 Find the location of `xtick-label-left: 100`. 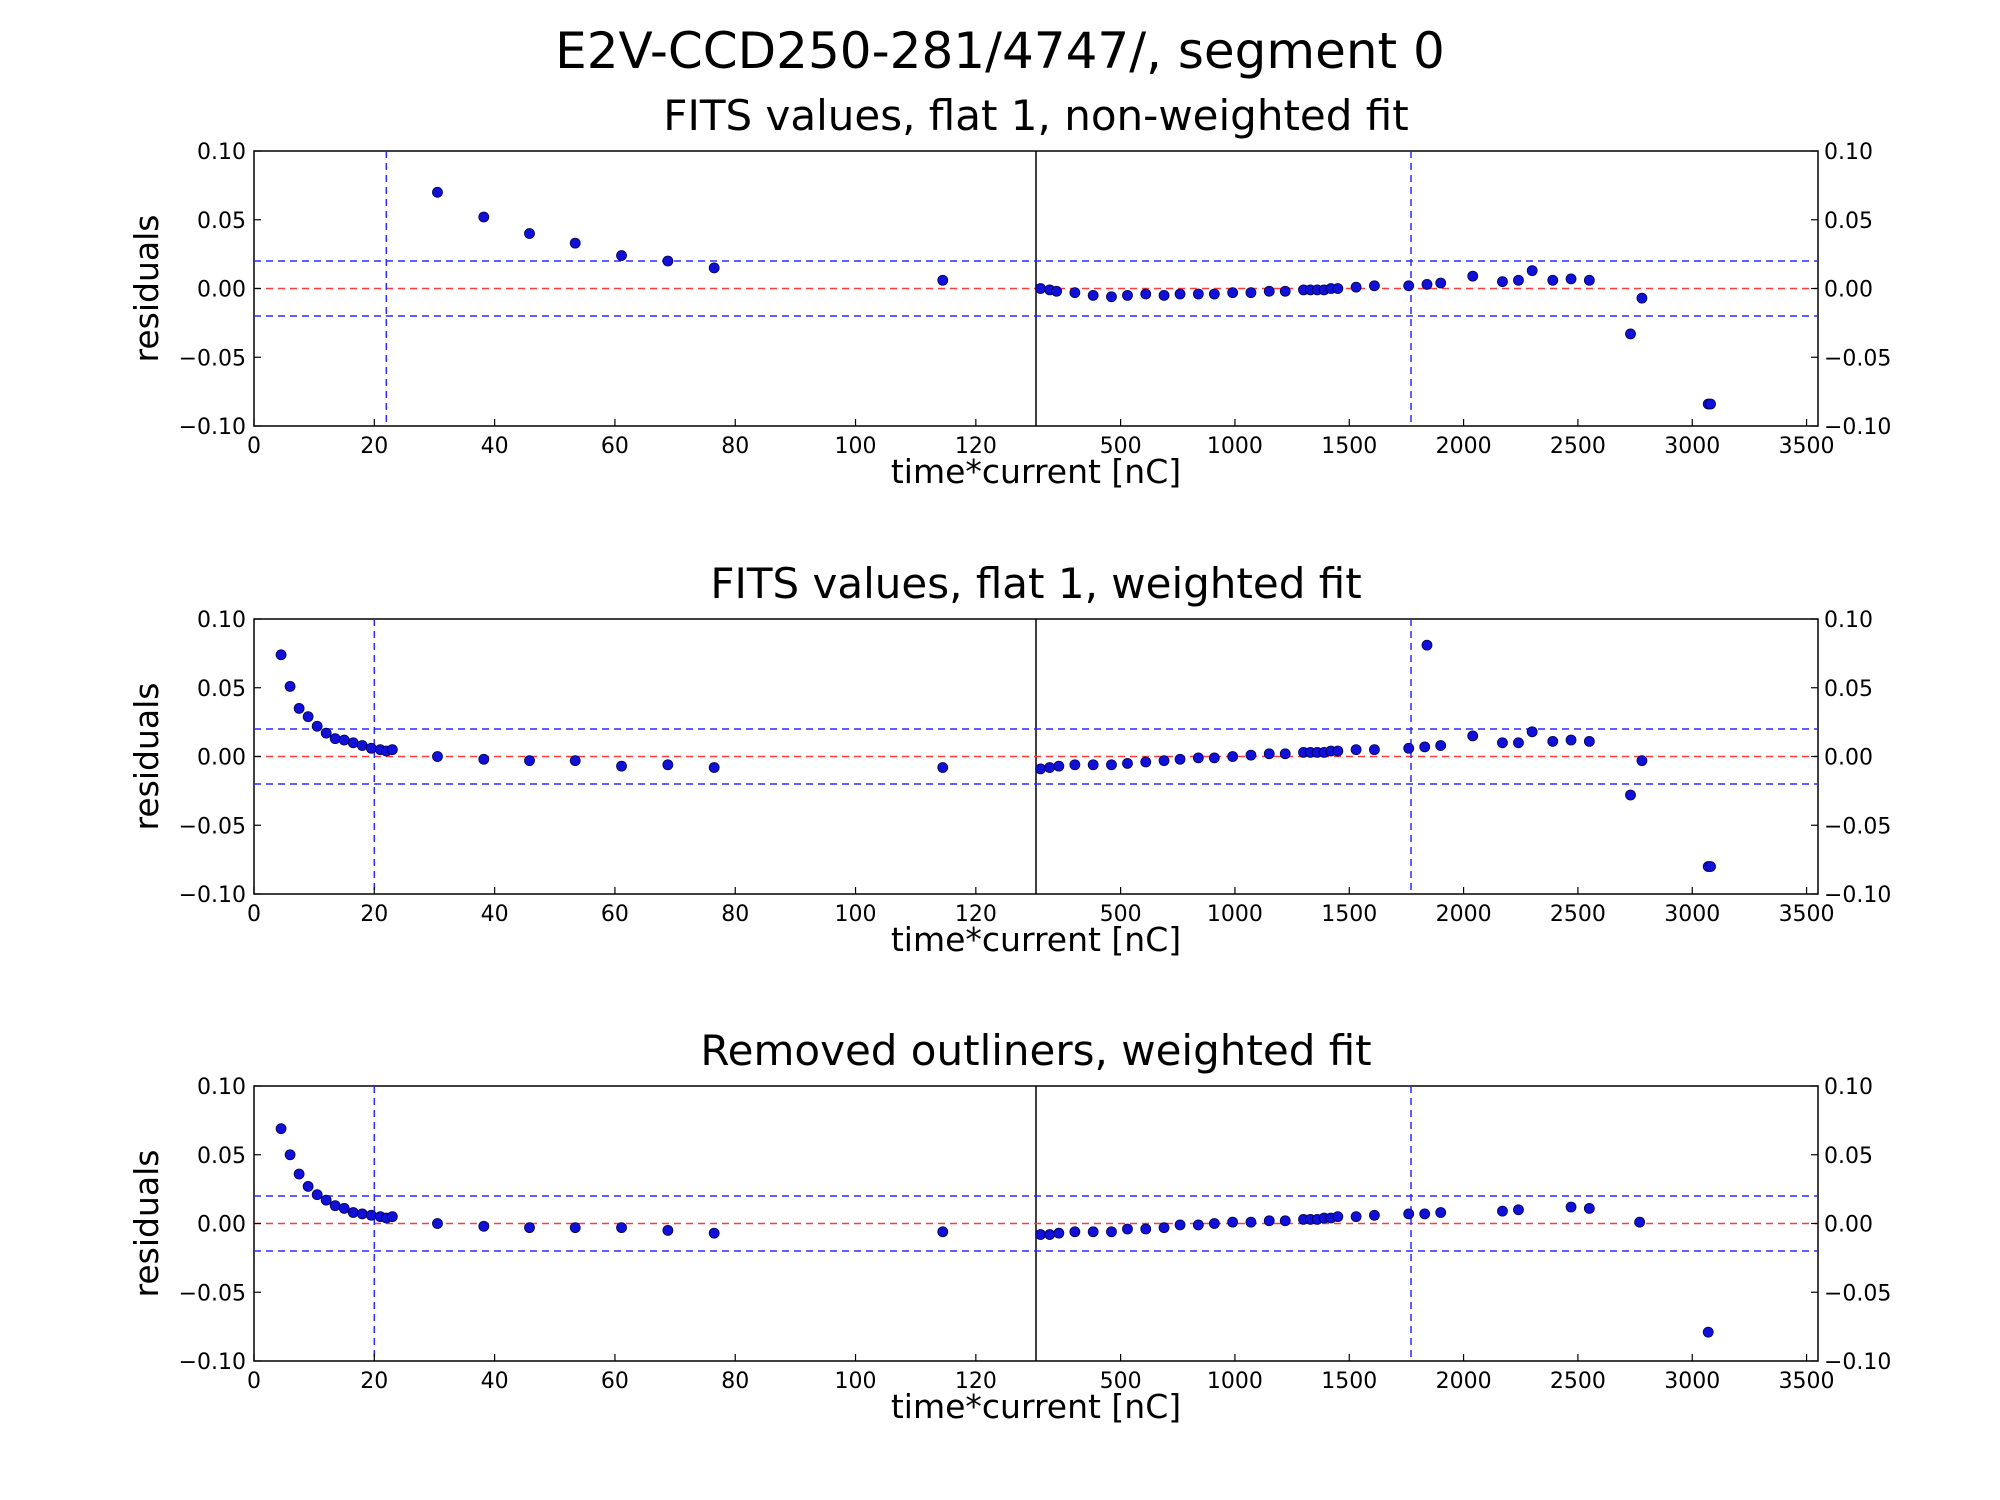

xtick-label-left: 100 is located at coordinates (856, 1381).